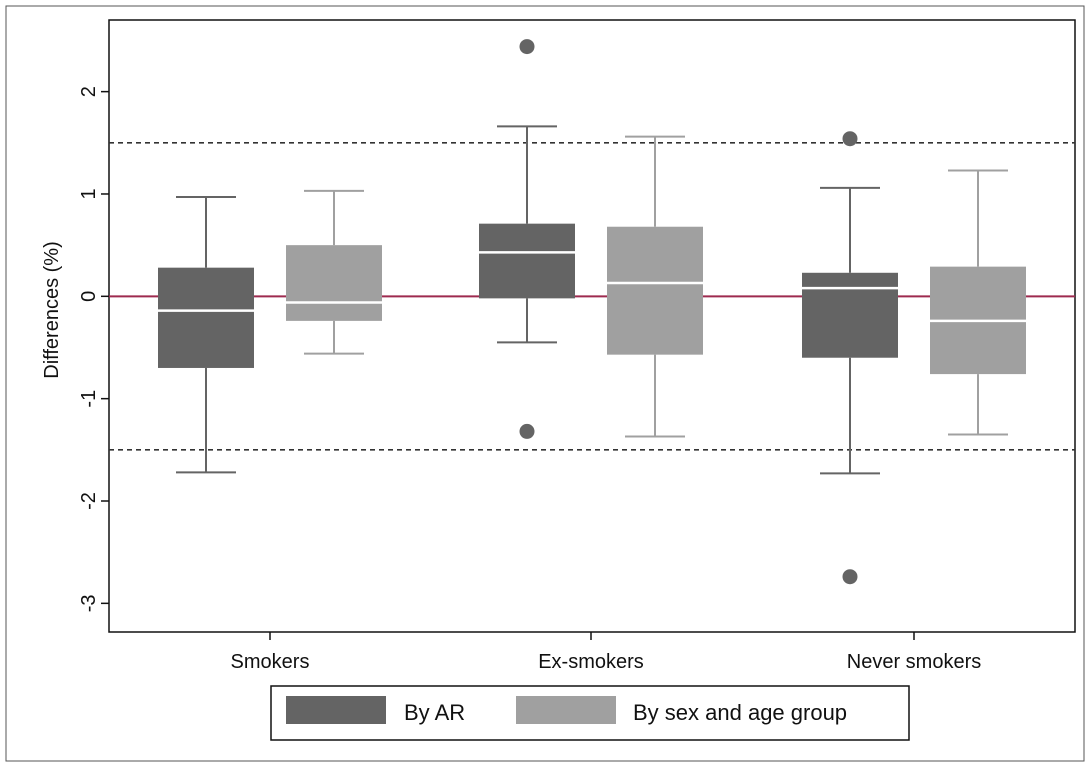  Describe the element at coordinates (270, 662) in the screenshot. I see `x-tick-label-smokers: Smokers` at that location.